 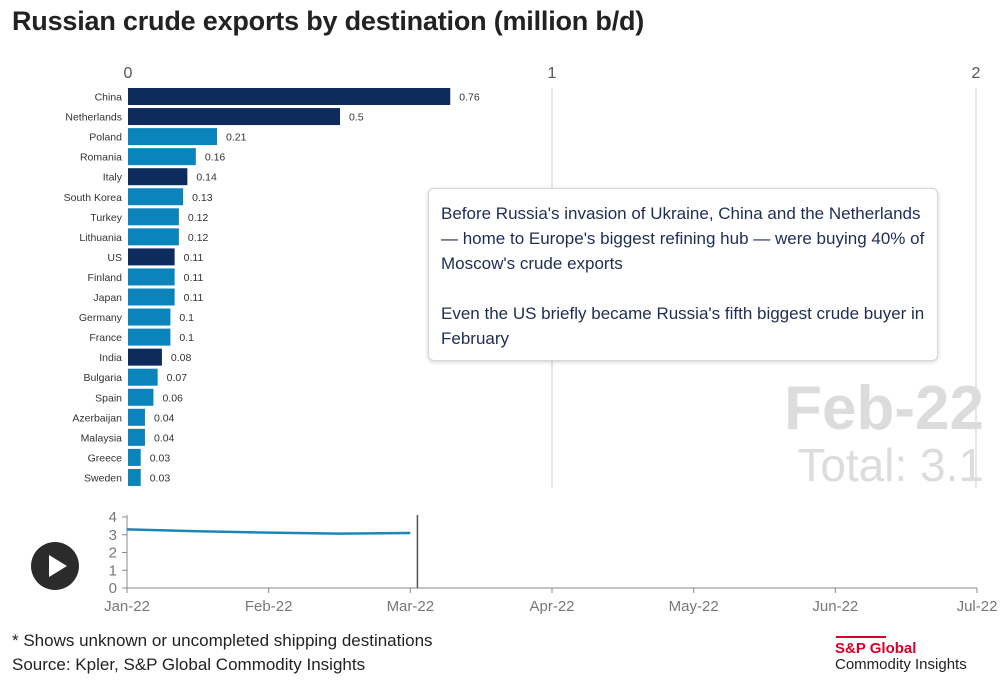 What do you see at coordinates (215, 158) in the screenshot?
I see `bar-value-label: 0.16` at bounding box center [215, 158].